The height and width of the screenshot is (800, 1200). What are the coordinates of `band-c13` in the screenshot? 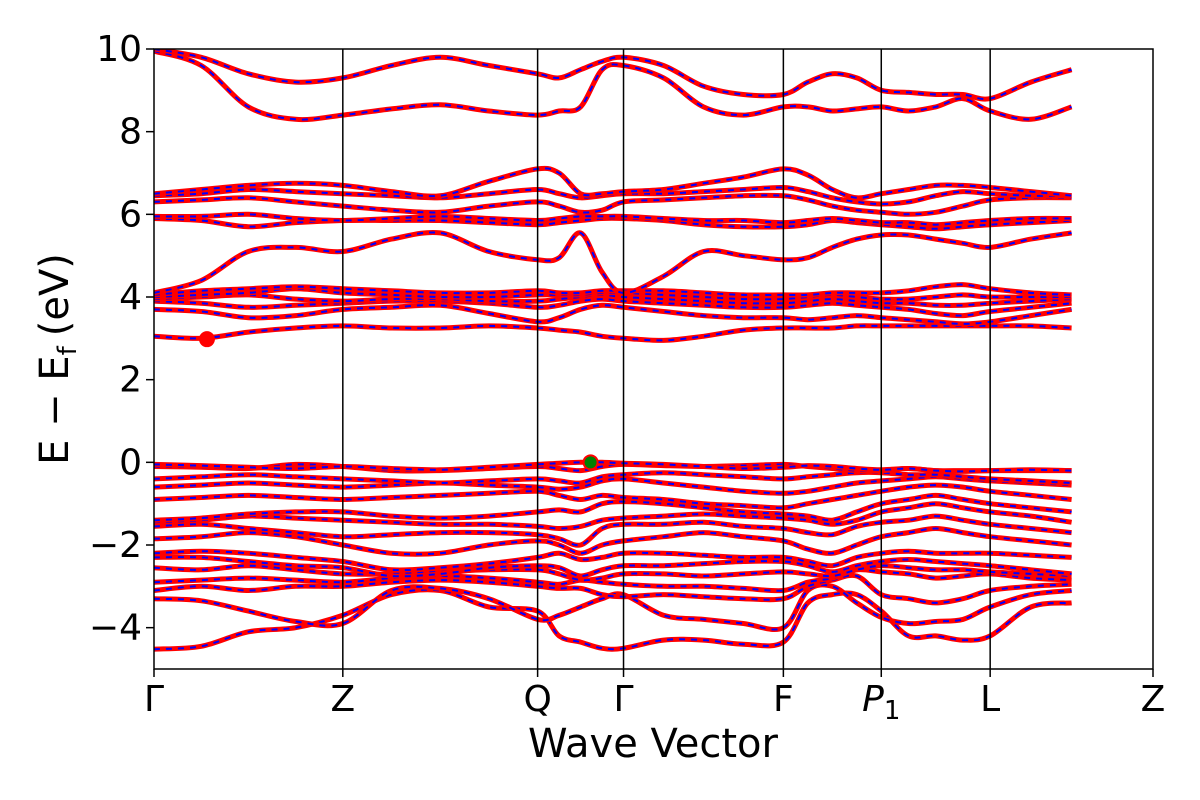 It's located at (613, 86).